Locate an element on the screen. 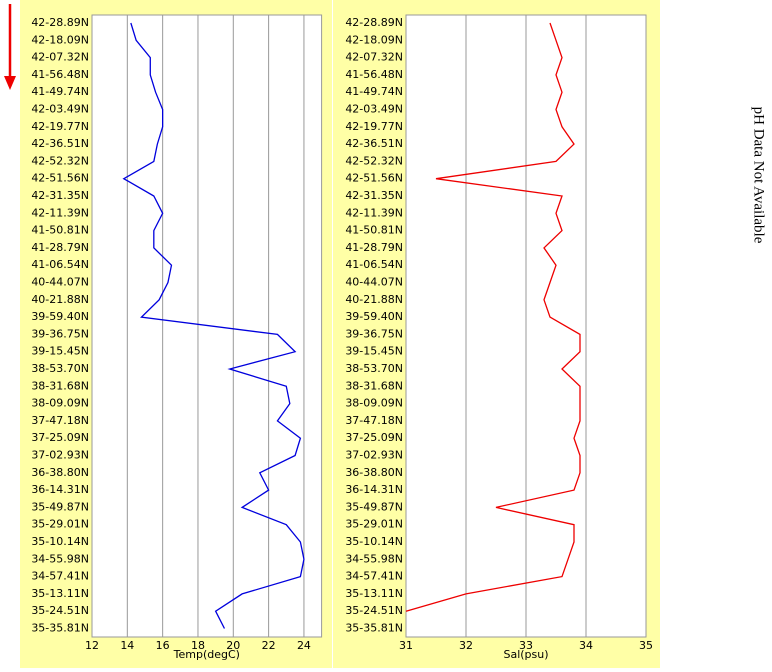 The image size is (772, 672). x-tick-label: 18 is located at coordinates (198, 645).